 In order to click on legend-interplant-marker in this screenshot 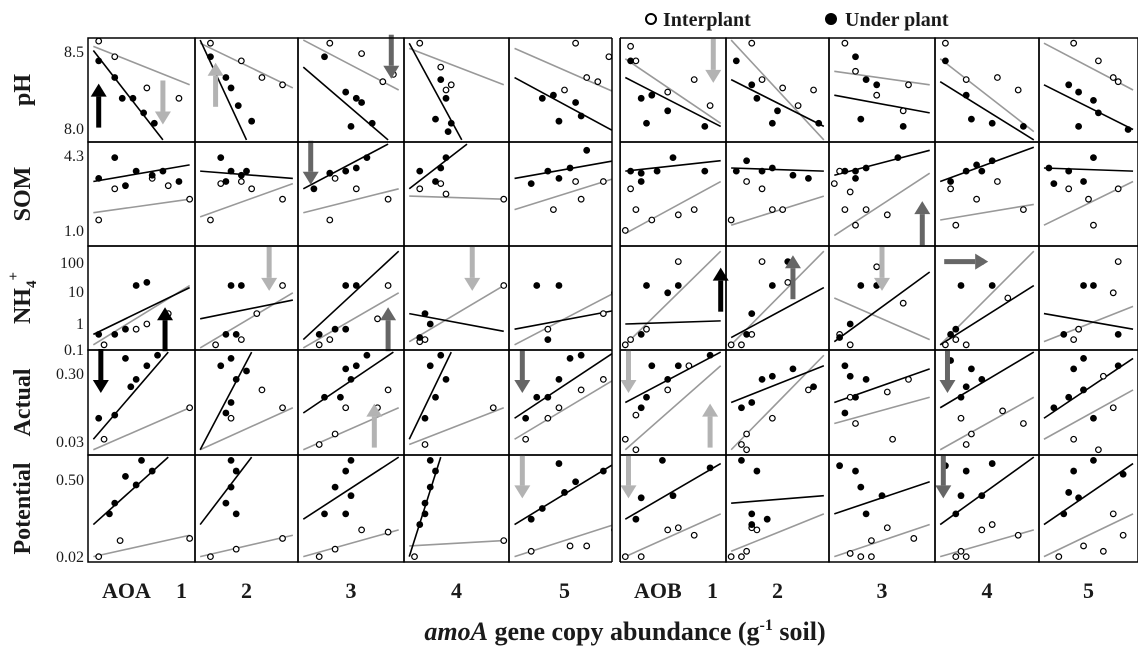, I will do `click(651, 19)`.